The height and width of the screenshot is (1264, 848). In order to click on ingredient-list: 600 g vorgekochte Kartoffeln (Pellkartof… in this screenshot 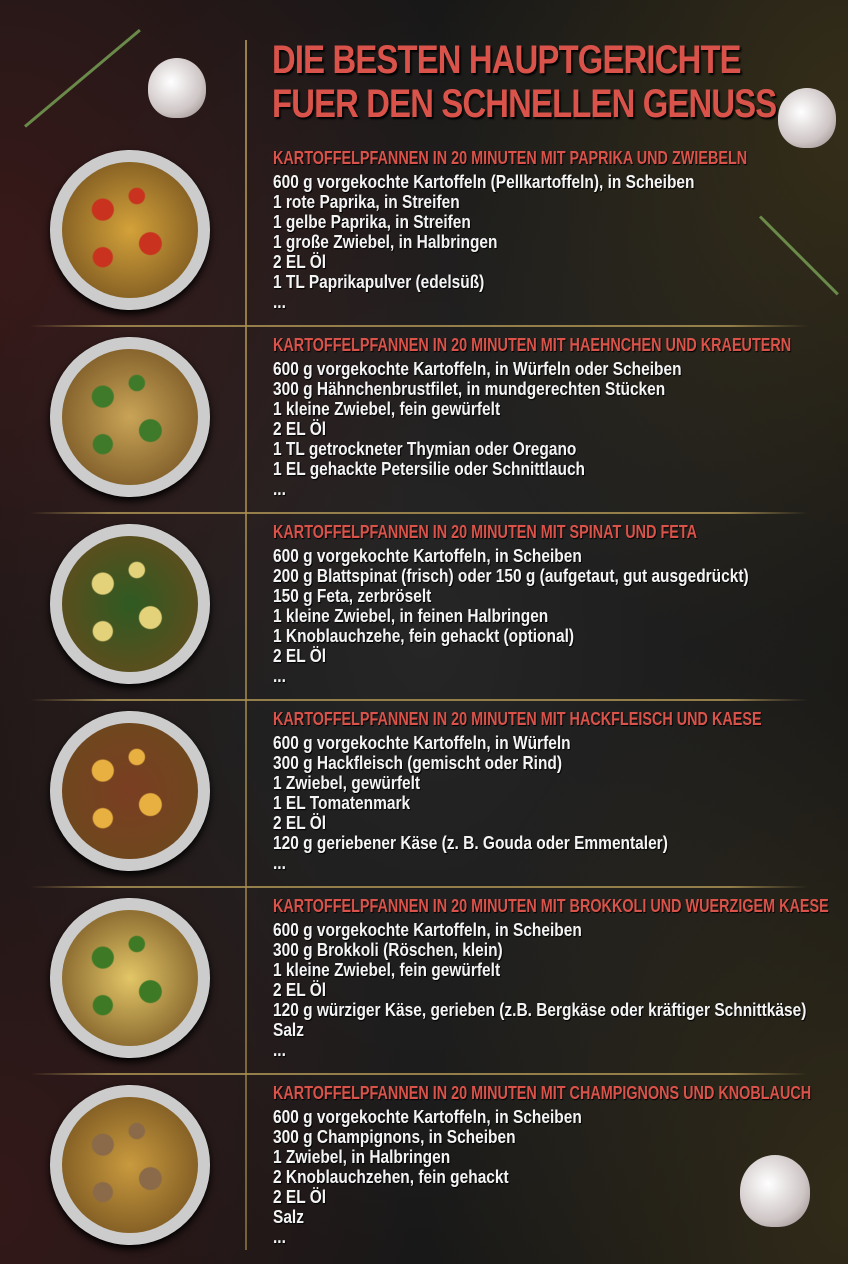, I will do `click(518, 242)`.